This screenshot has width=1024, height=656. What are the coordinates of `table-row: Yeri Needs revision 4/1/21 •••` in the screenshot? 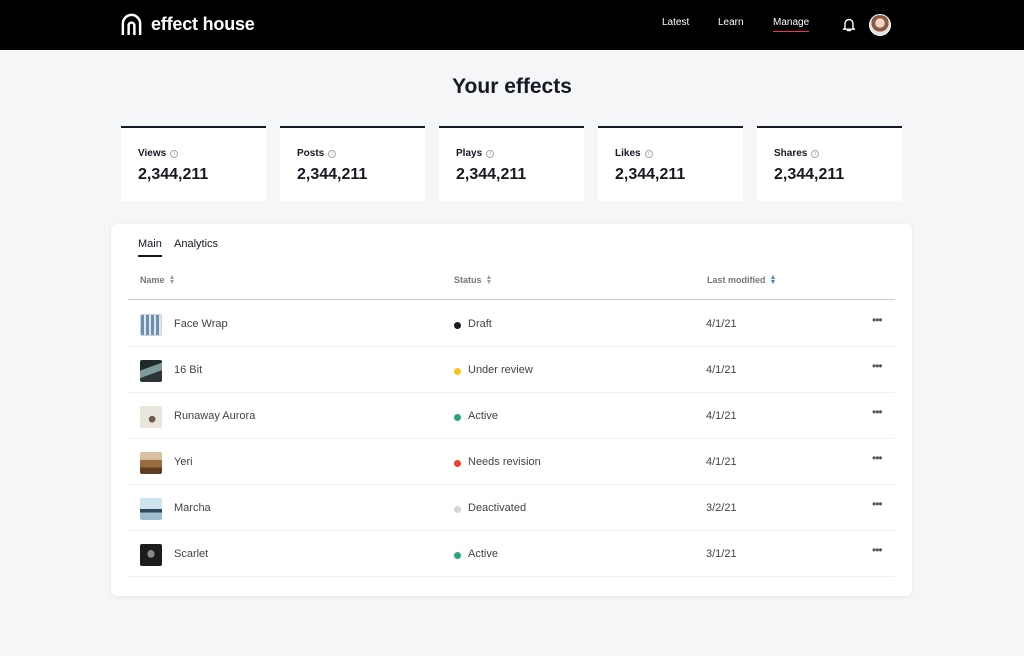 It's located at (511, 462).